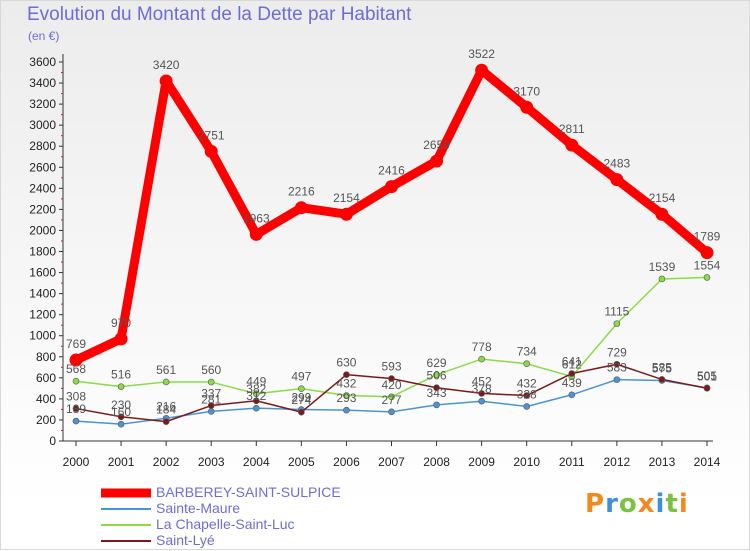  I want to click on x-tick-label: 2011, so click(572, 462).